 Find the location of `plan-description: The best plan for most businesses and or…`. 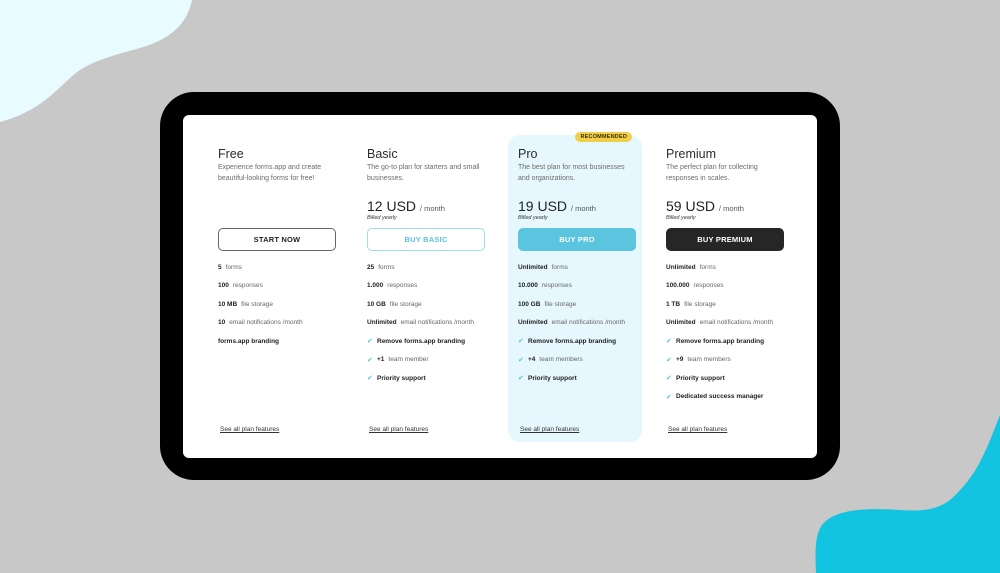

plan-description: The best plan for most businesses and or… is located at coordinates (571, 173).